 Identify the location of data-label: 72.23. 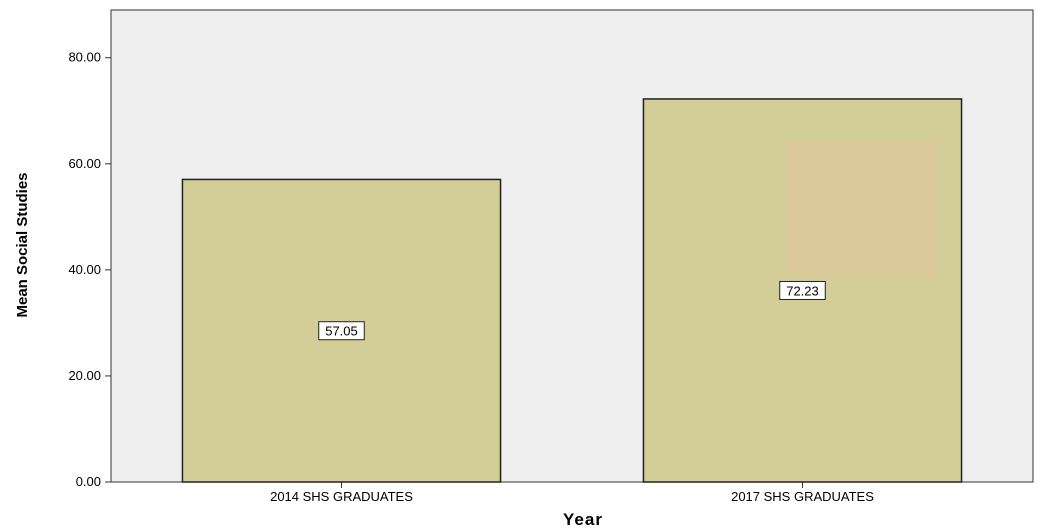
(802, 290).